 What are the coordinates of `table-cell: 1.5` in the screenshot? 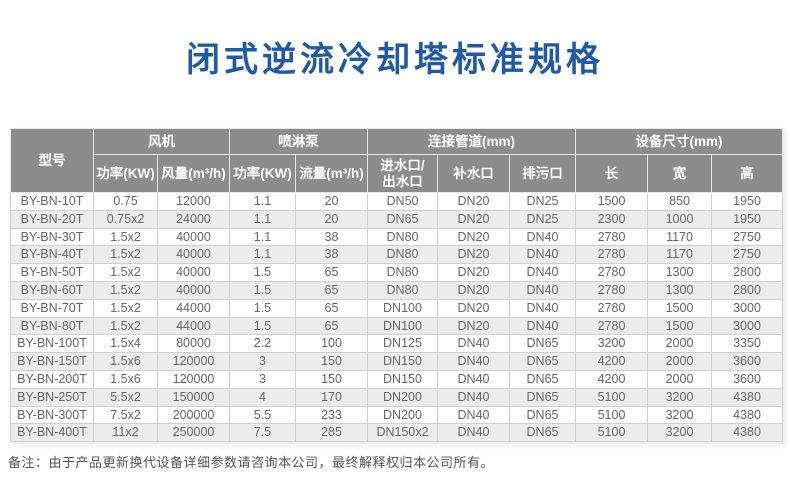 It's located at (262, 308).